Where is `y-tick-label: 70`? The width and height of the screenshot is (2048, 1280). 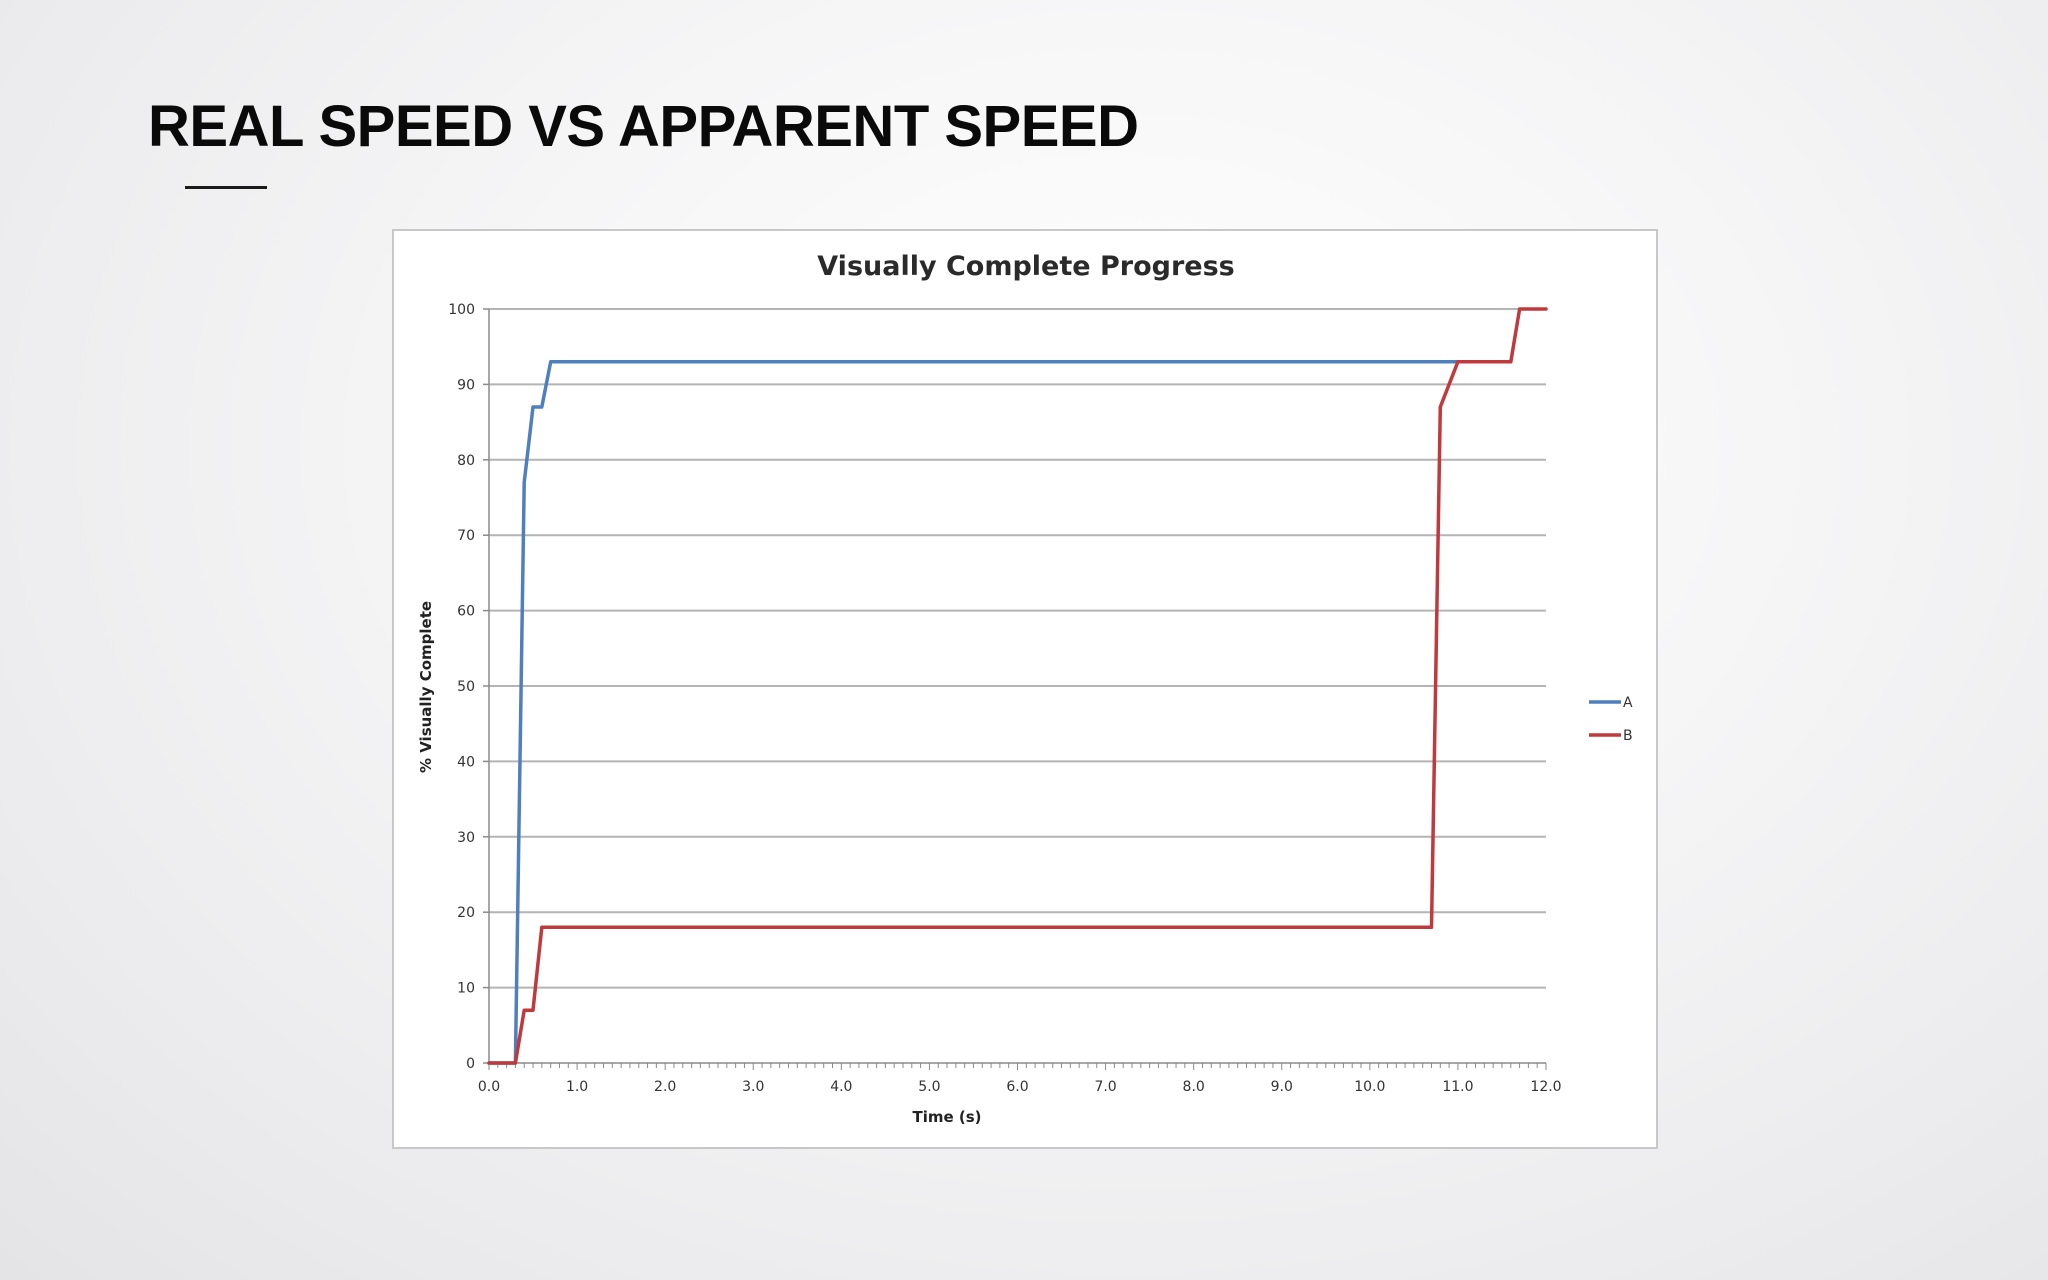
y-tick-label: 70 is located at coordinates (466, 536).